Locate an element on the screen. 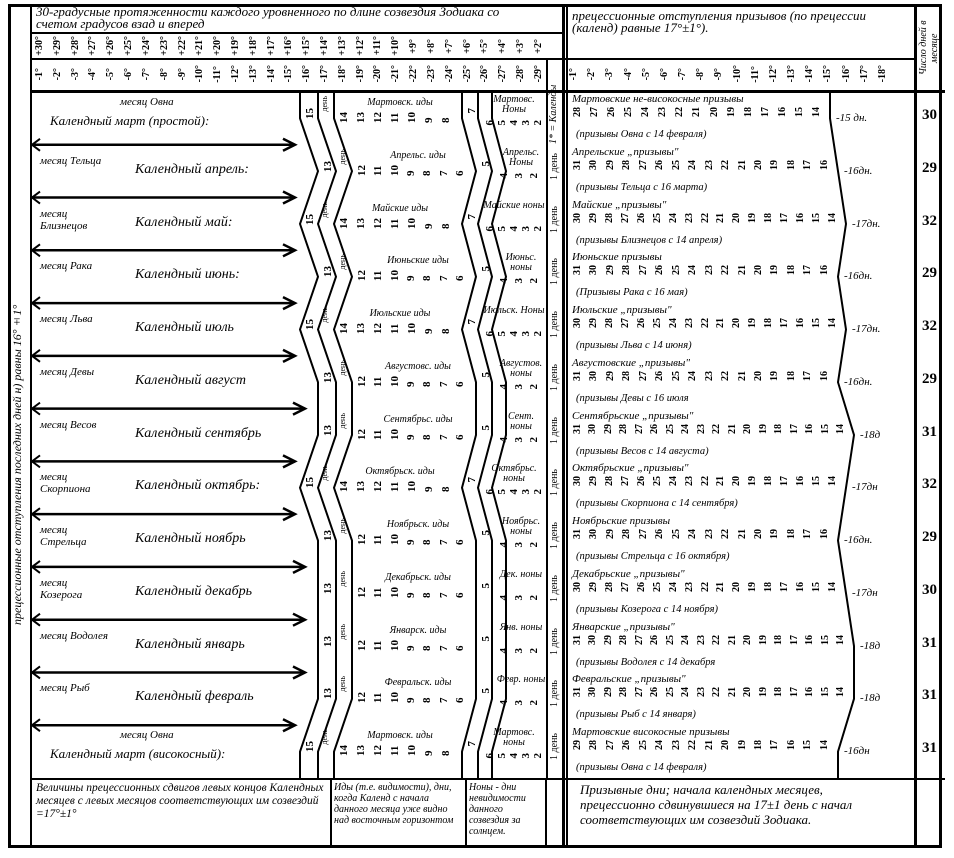  calendar-month-label: Календный октябрь: is located at coordinates (198, 486).